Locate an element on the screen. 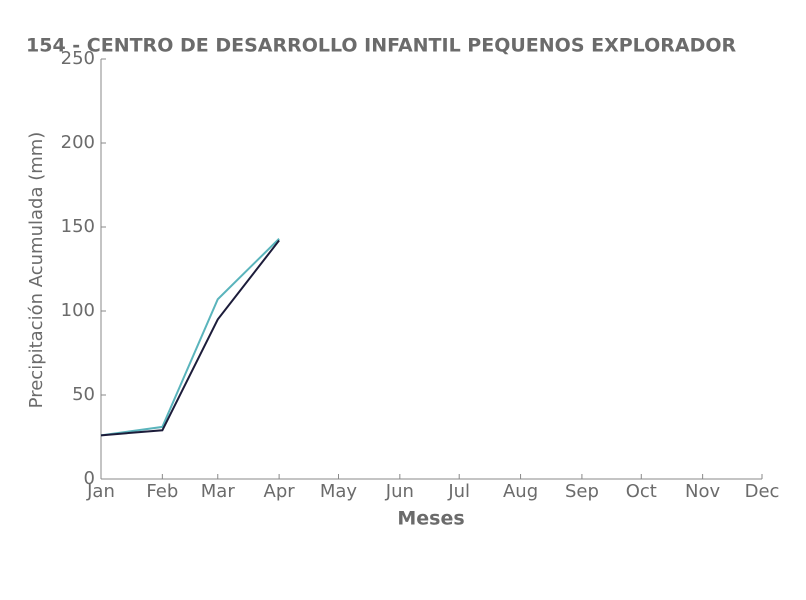 The height and width of the screenshot is (600, 806). x-axis-label: Meses is located at coordinates (430, 519).